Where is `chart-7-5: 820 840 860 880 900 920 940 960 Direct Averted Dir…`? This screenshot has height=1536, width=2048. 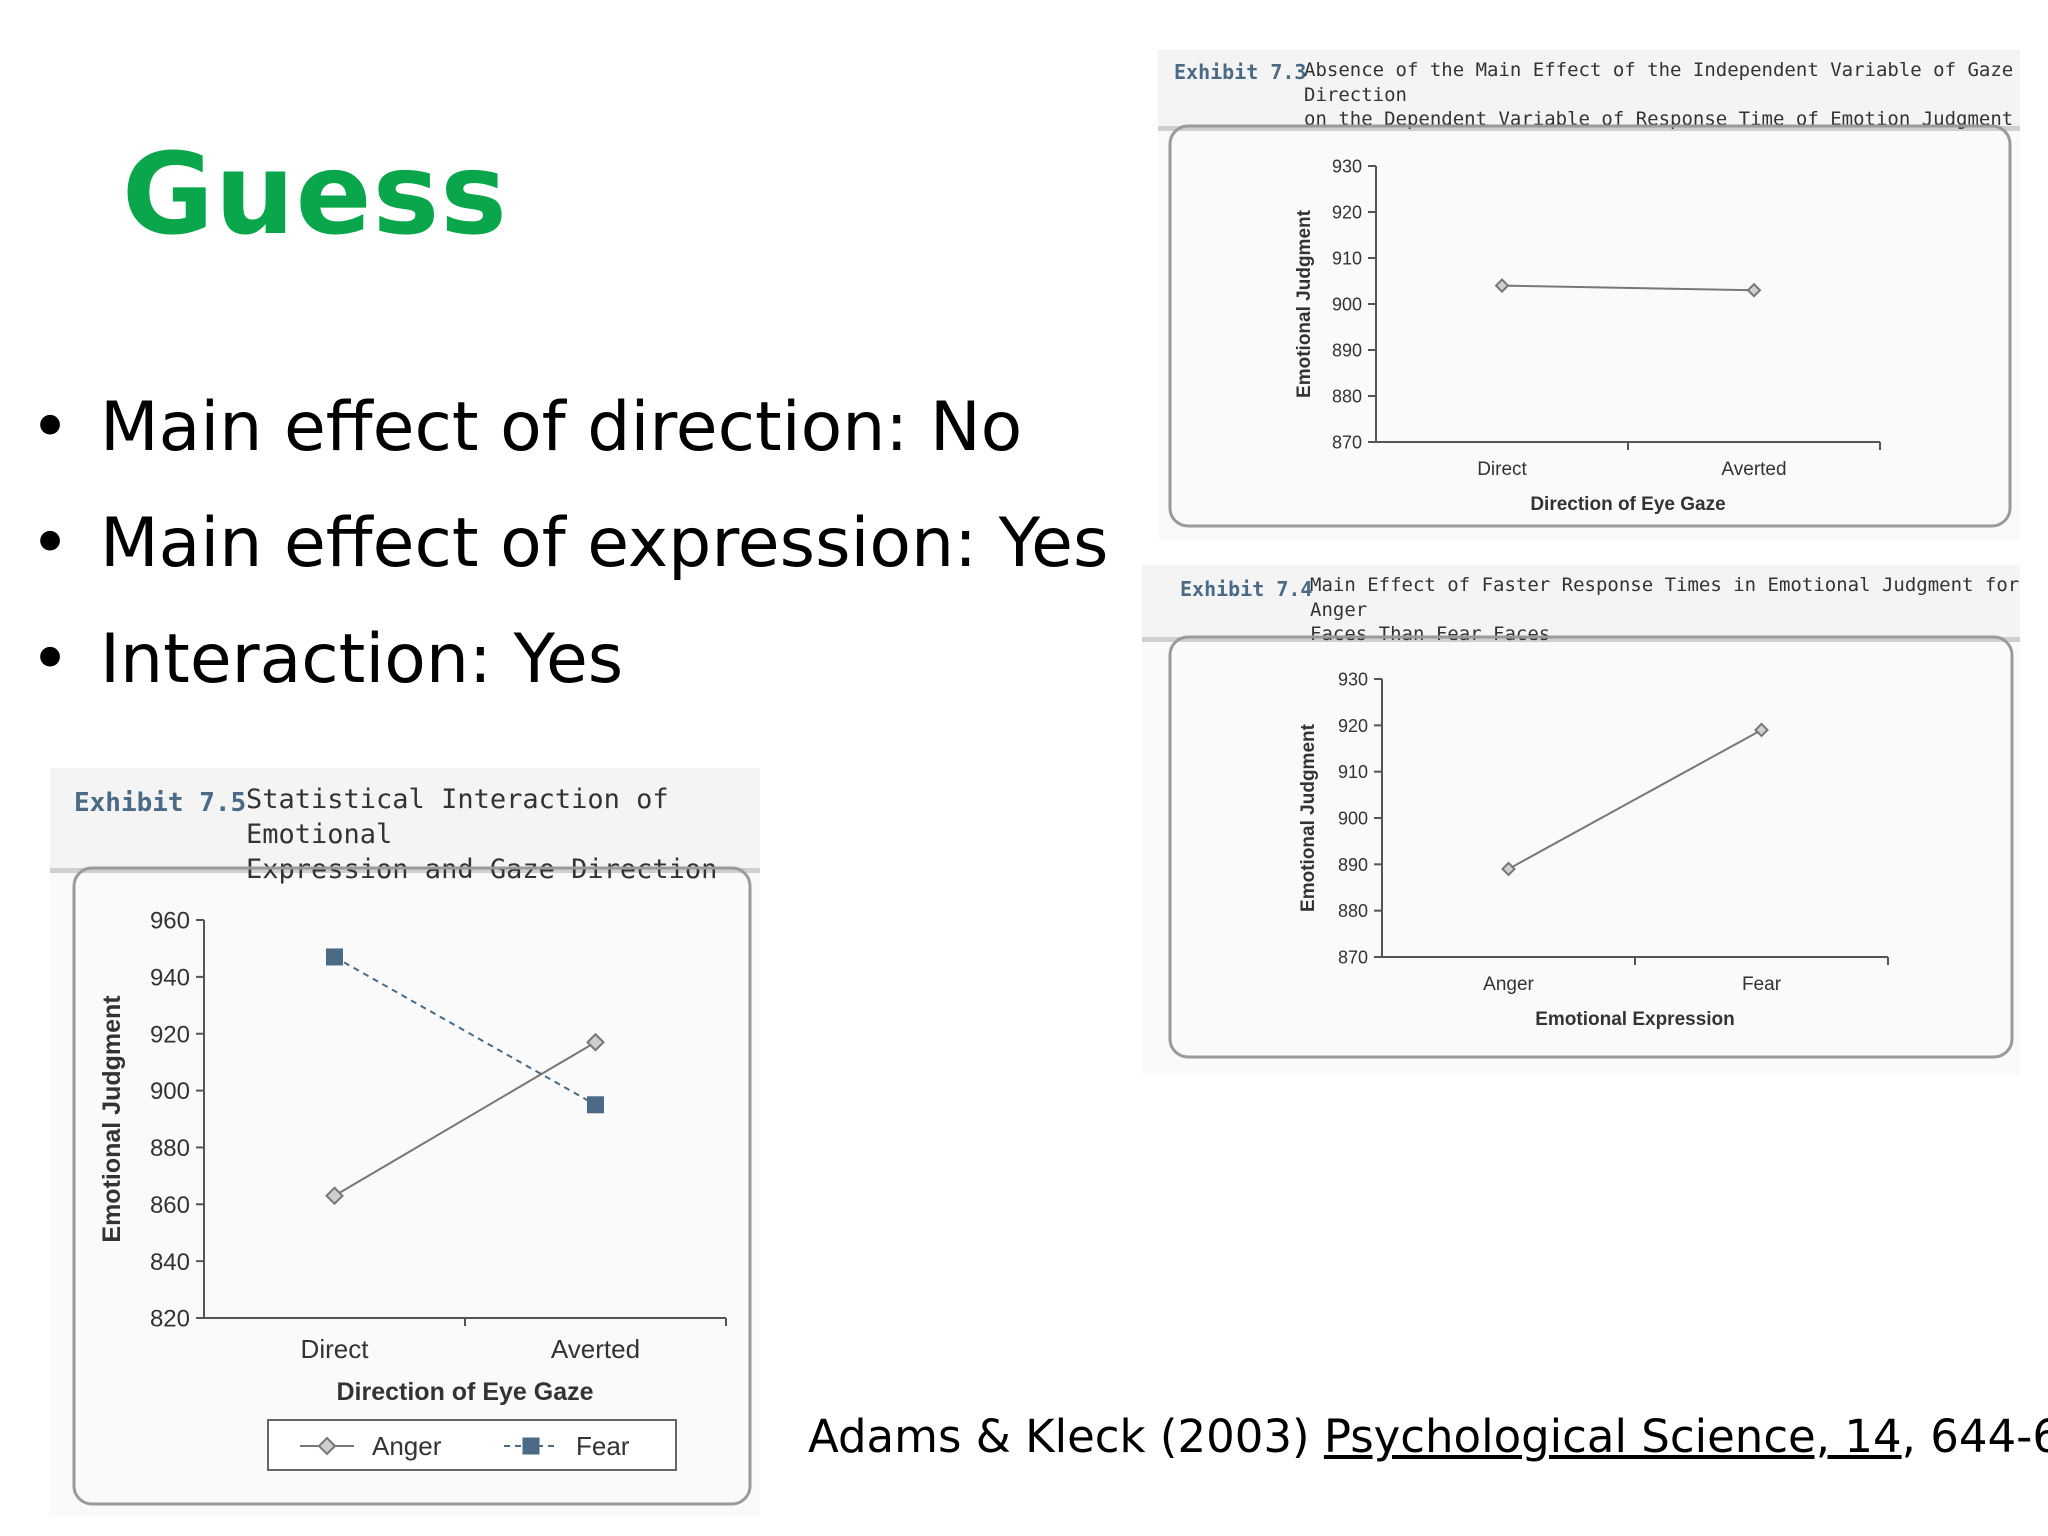
chart-7-5: 820 840 860 880 900 920 940 960 Direct Averted Dir… is located at coordinates (412, 1186).